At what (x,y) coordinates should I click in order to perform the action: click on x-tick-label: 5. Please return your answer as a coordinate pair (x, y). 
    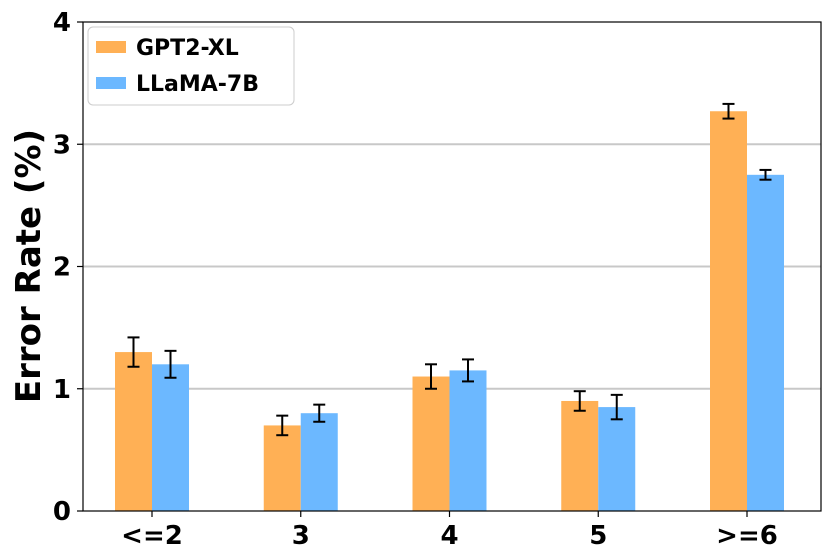
    Looking at the image, I should click on (598, 536).